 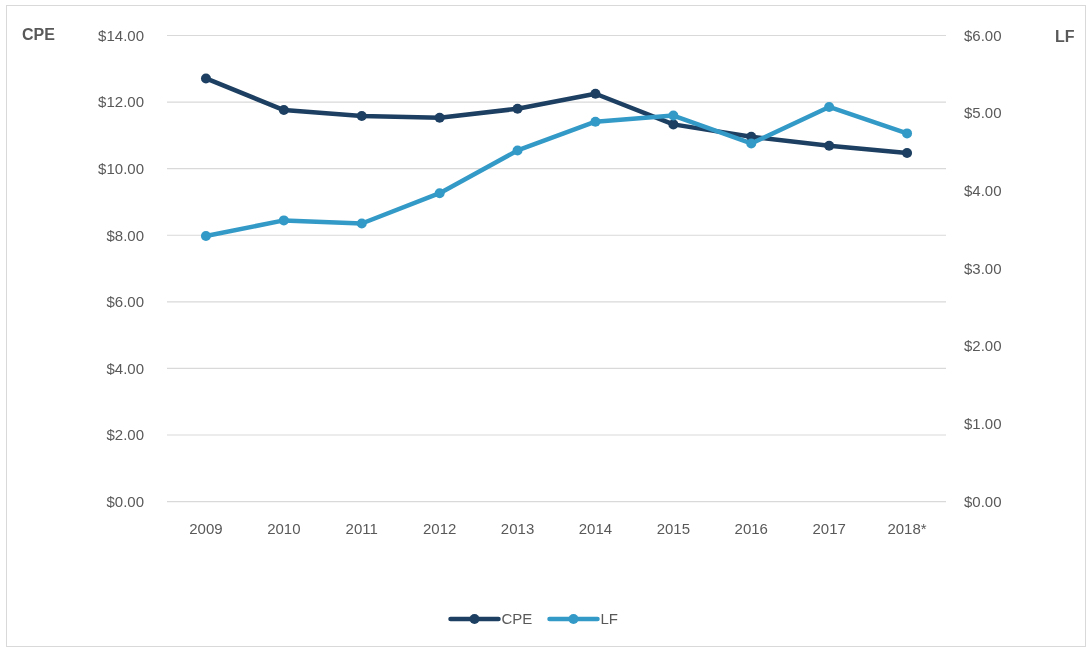 What do you see at coordinates (517, 619) in the screenshot?
I see `legend-label: CPE` at bounding box center [517, 619].